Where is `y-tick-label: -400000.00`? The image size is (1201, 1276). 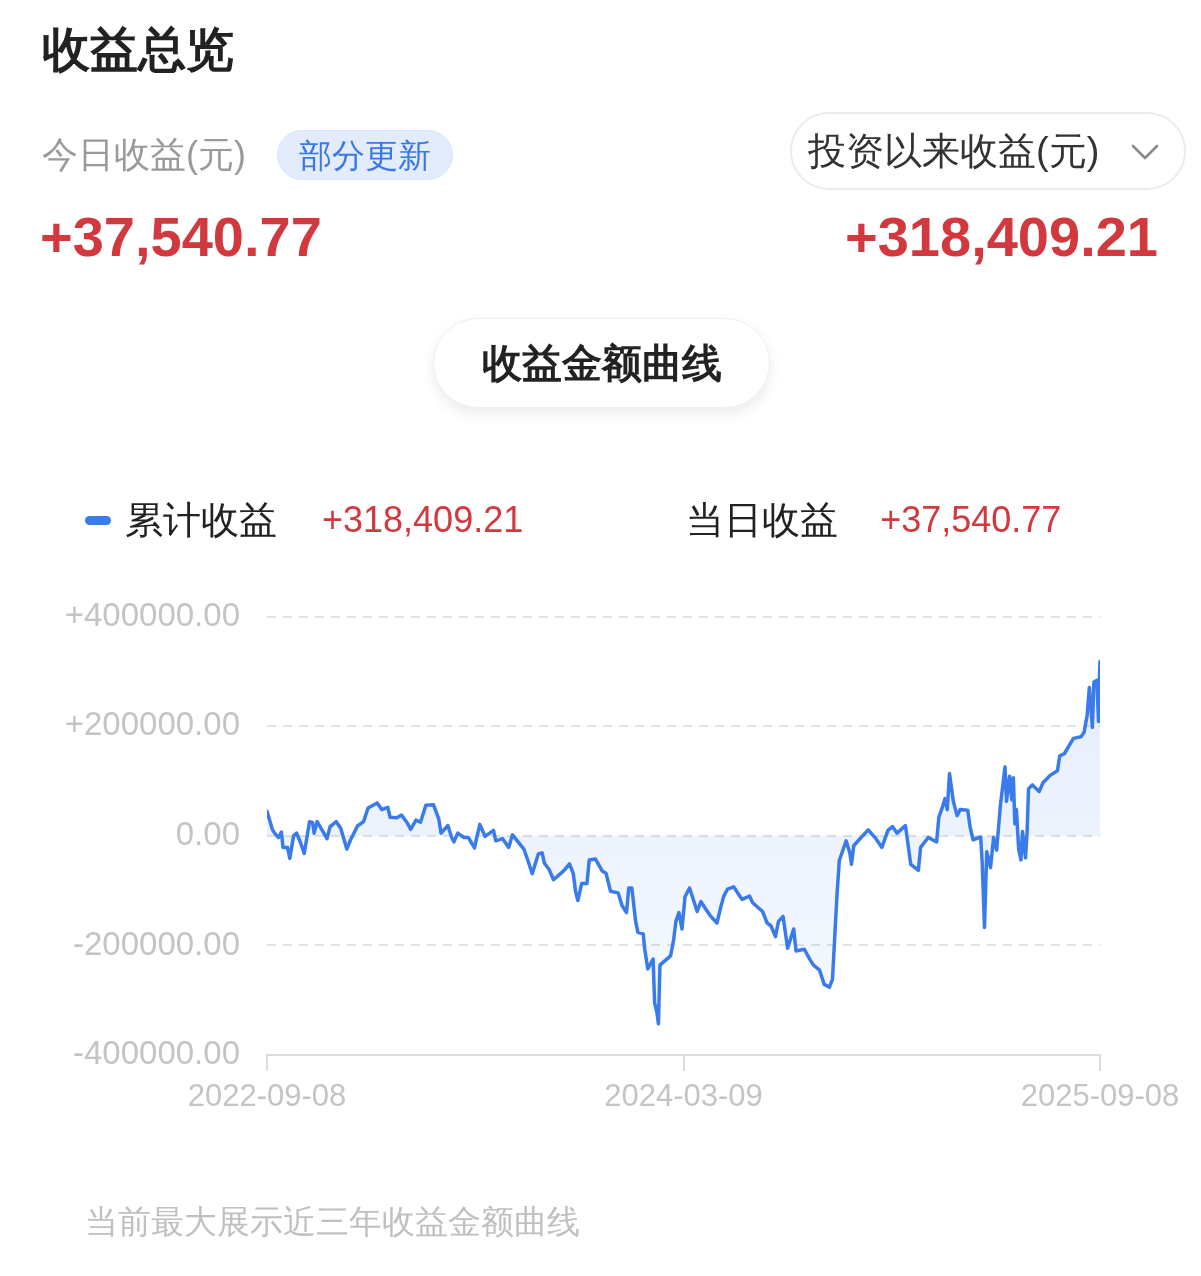
y-tick-label: -400000.00 is located at coordinates (156, 1053).